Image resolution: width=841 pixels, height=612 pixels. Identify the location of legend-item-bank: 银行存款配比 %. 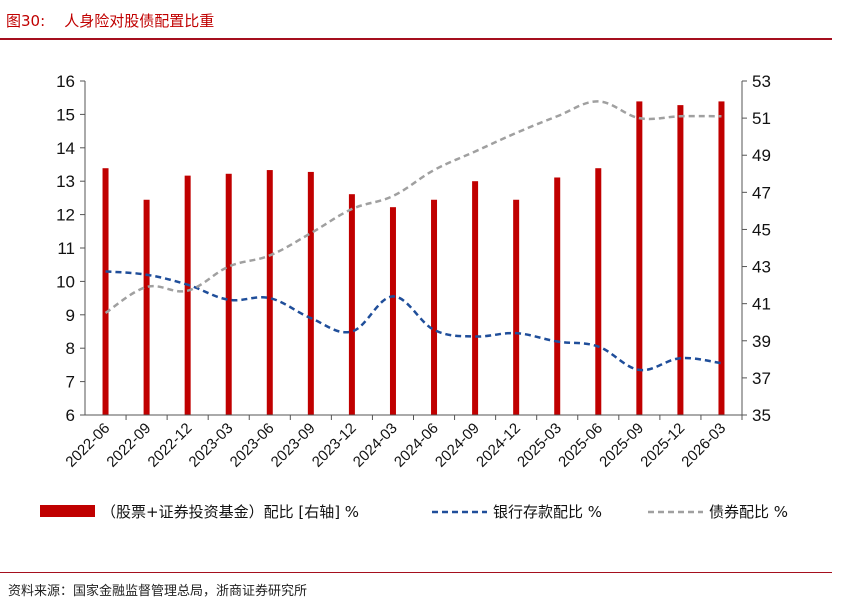
(517, 512).